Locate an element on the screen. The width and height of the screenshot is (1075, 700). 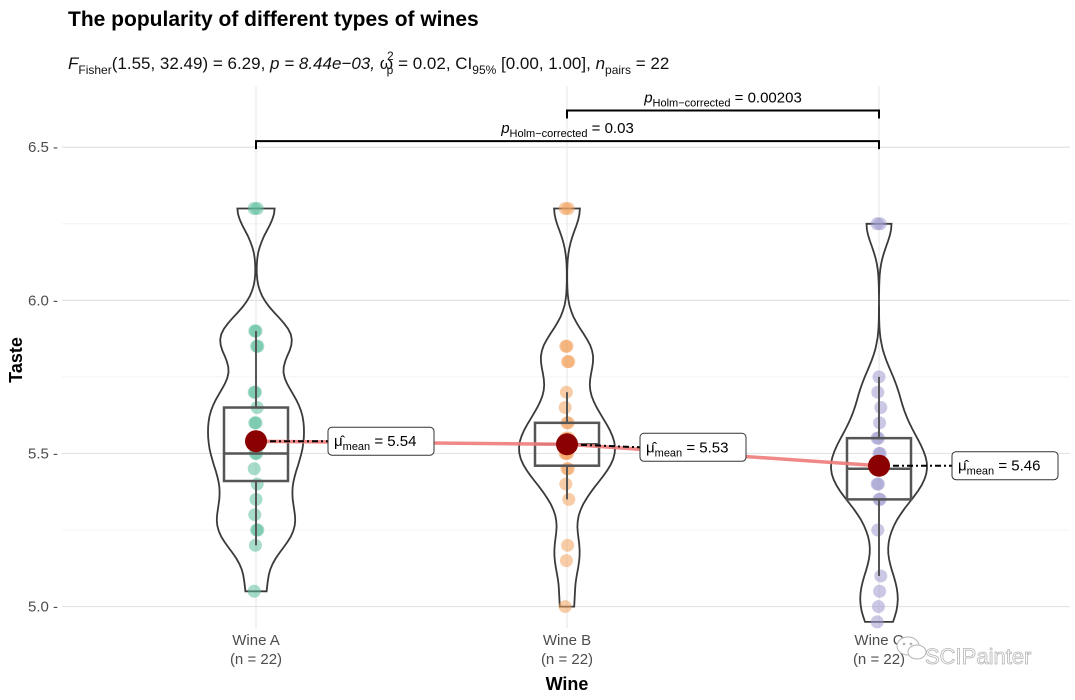
omega-sub: p is located at coordinates (390, 70).